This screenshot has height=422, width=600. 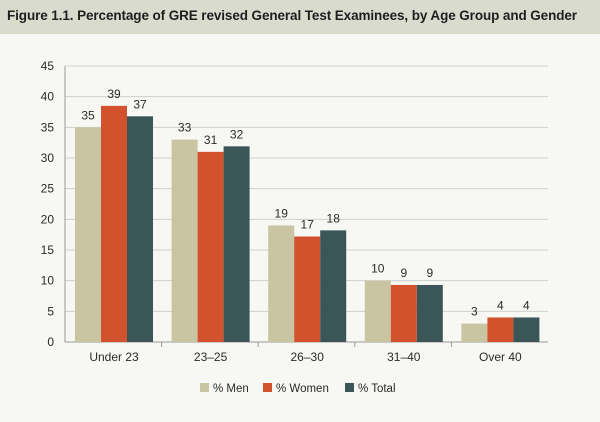 What do you see at coordinates (48, 219) in the screenshot?
I see `y-tick-label: 20` at bounding box center [48, 219].